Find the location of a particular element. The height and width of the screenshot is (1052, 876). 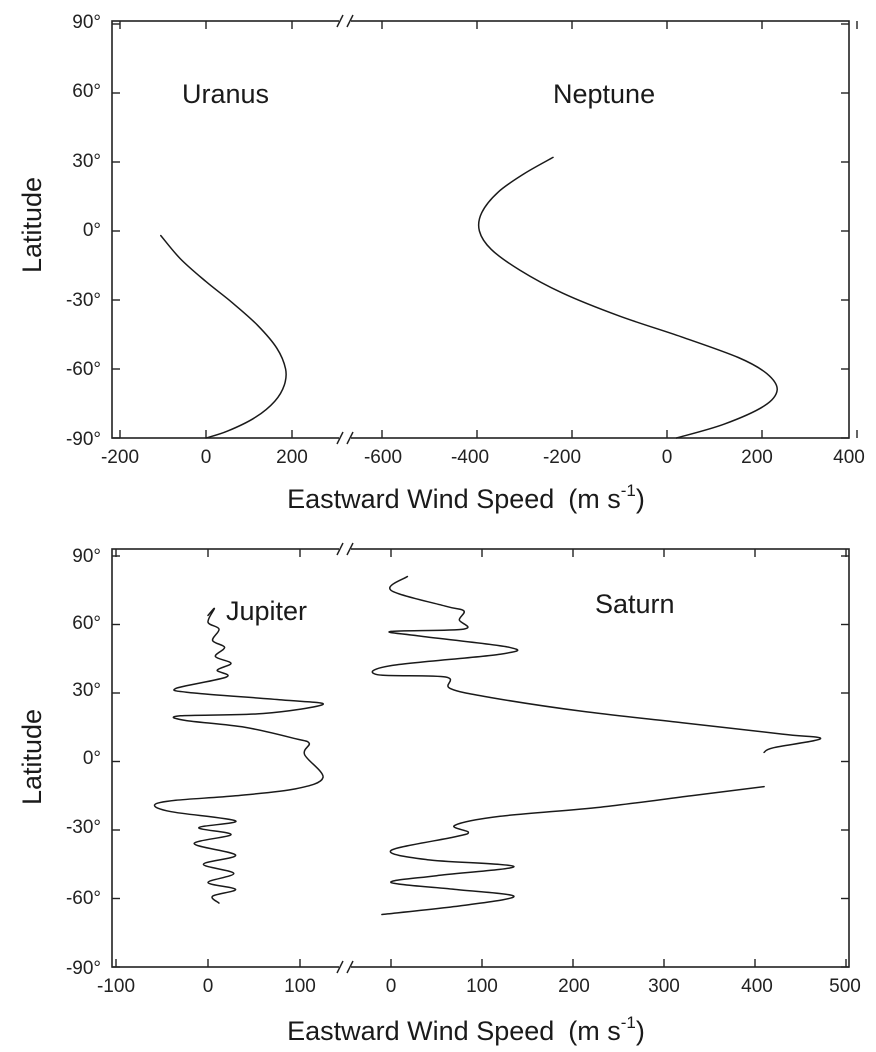

bottom-y-tick-label: -60° is located at coordinates (83, 898).